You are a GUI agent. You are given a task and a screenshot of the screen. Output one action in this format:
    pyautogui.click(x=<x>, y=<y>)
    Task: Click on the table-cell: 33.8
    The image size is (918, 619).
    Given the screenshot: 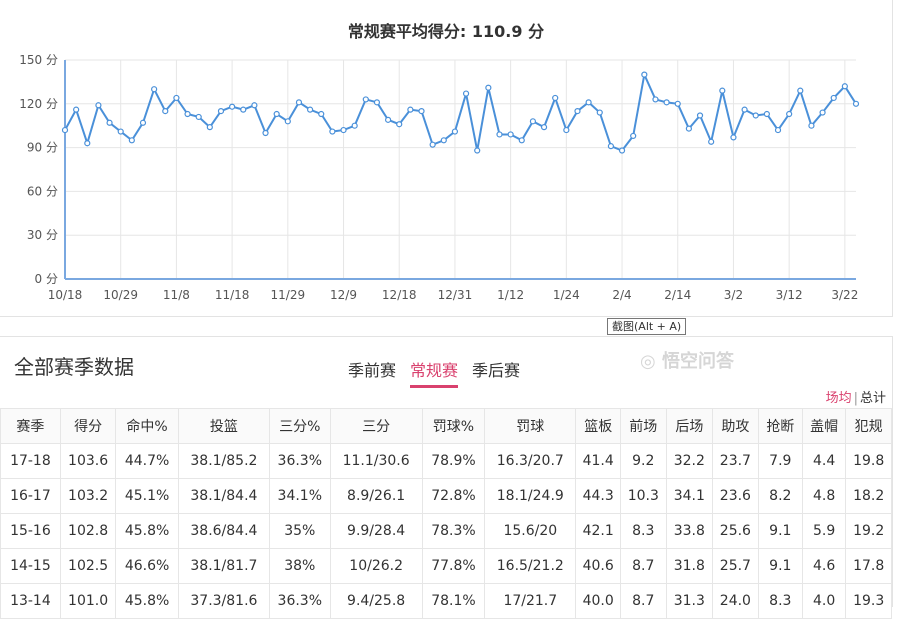 What is the action you would take?
    pyautogui.click(x=689, y=531)
    